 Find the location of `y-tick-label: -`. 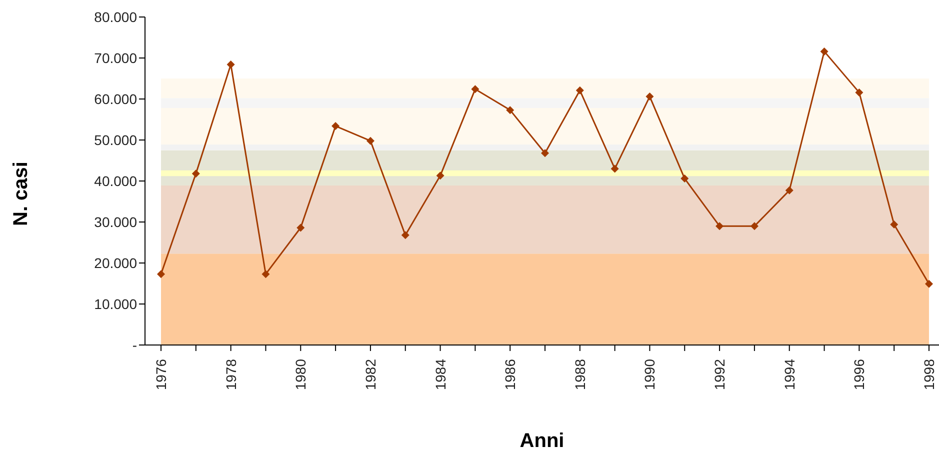

y-tick-label: - is located at coordinates (135, 344).